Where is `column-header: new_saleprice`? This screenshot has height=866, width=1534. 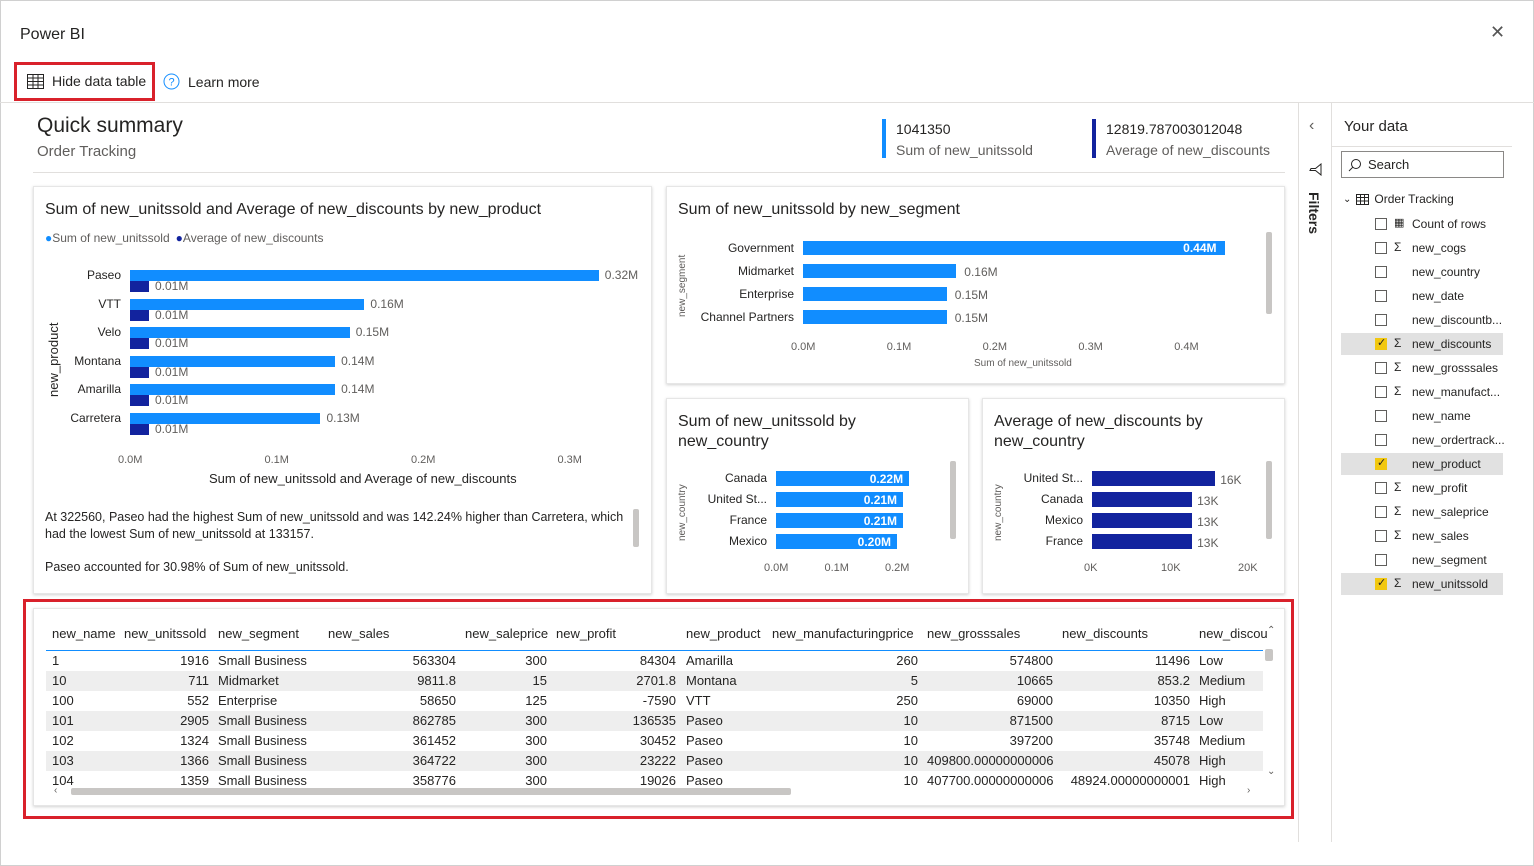 column-header: new_saleprice is located at coordinates (507, 633).